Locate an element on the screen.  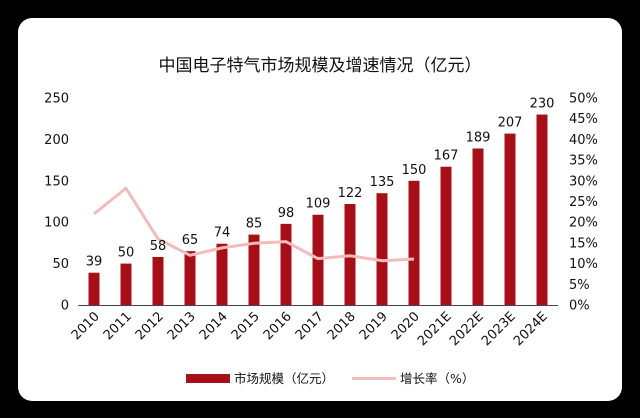
bar-data-label: 85 is located at coordinates (254, 224).